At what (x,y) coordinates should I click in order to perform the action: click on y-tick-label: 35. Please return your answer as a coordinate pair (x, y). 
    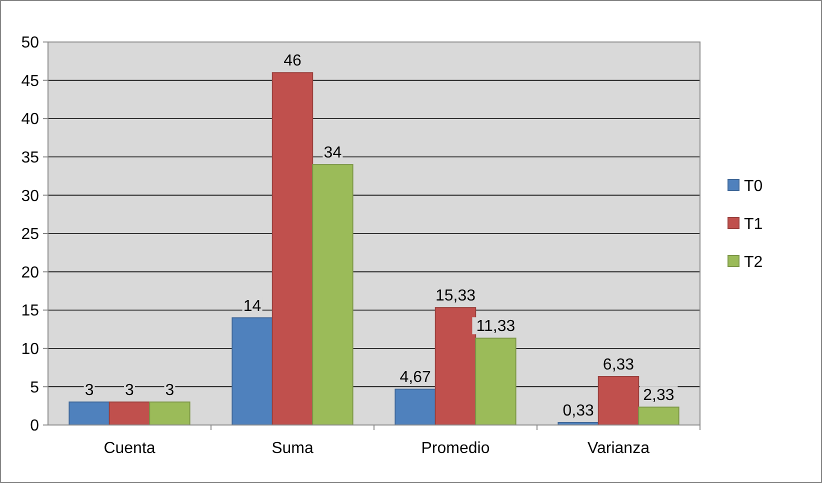
    Looking at the image, I should click on (30, 158).